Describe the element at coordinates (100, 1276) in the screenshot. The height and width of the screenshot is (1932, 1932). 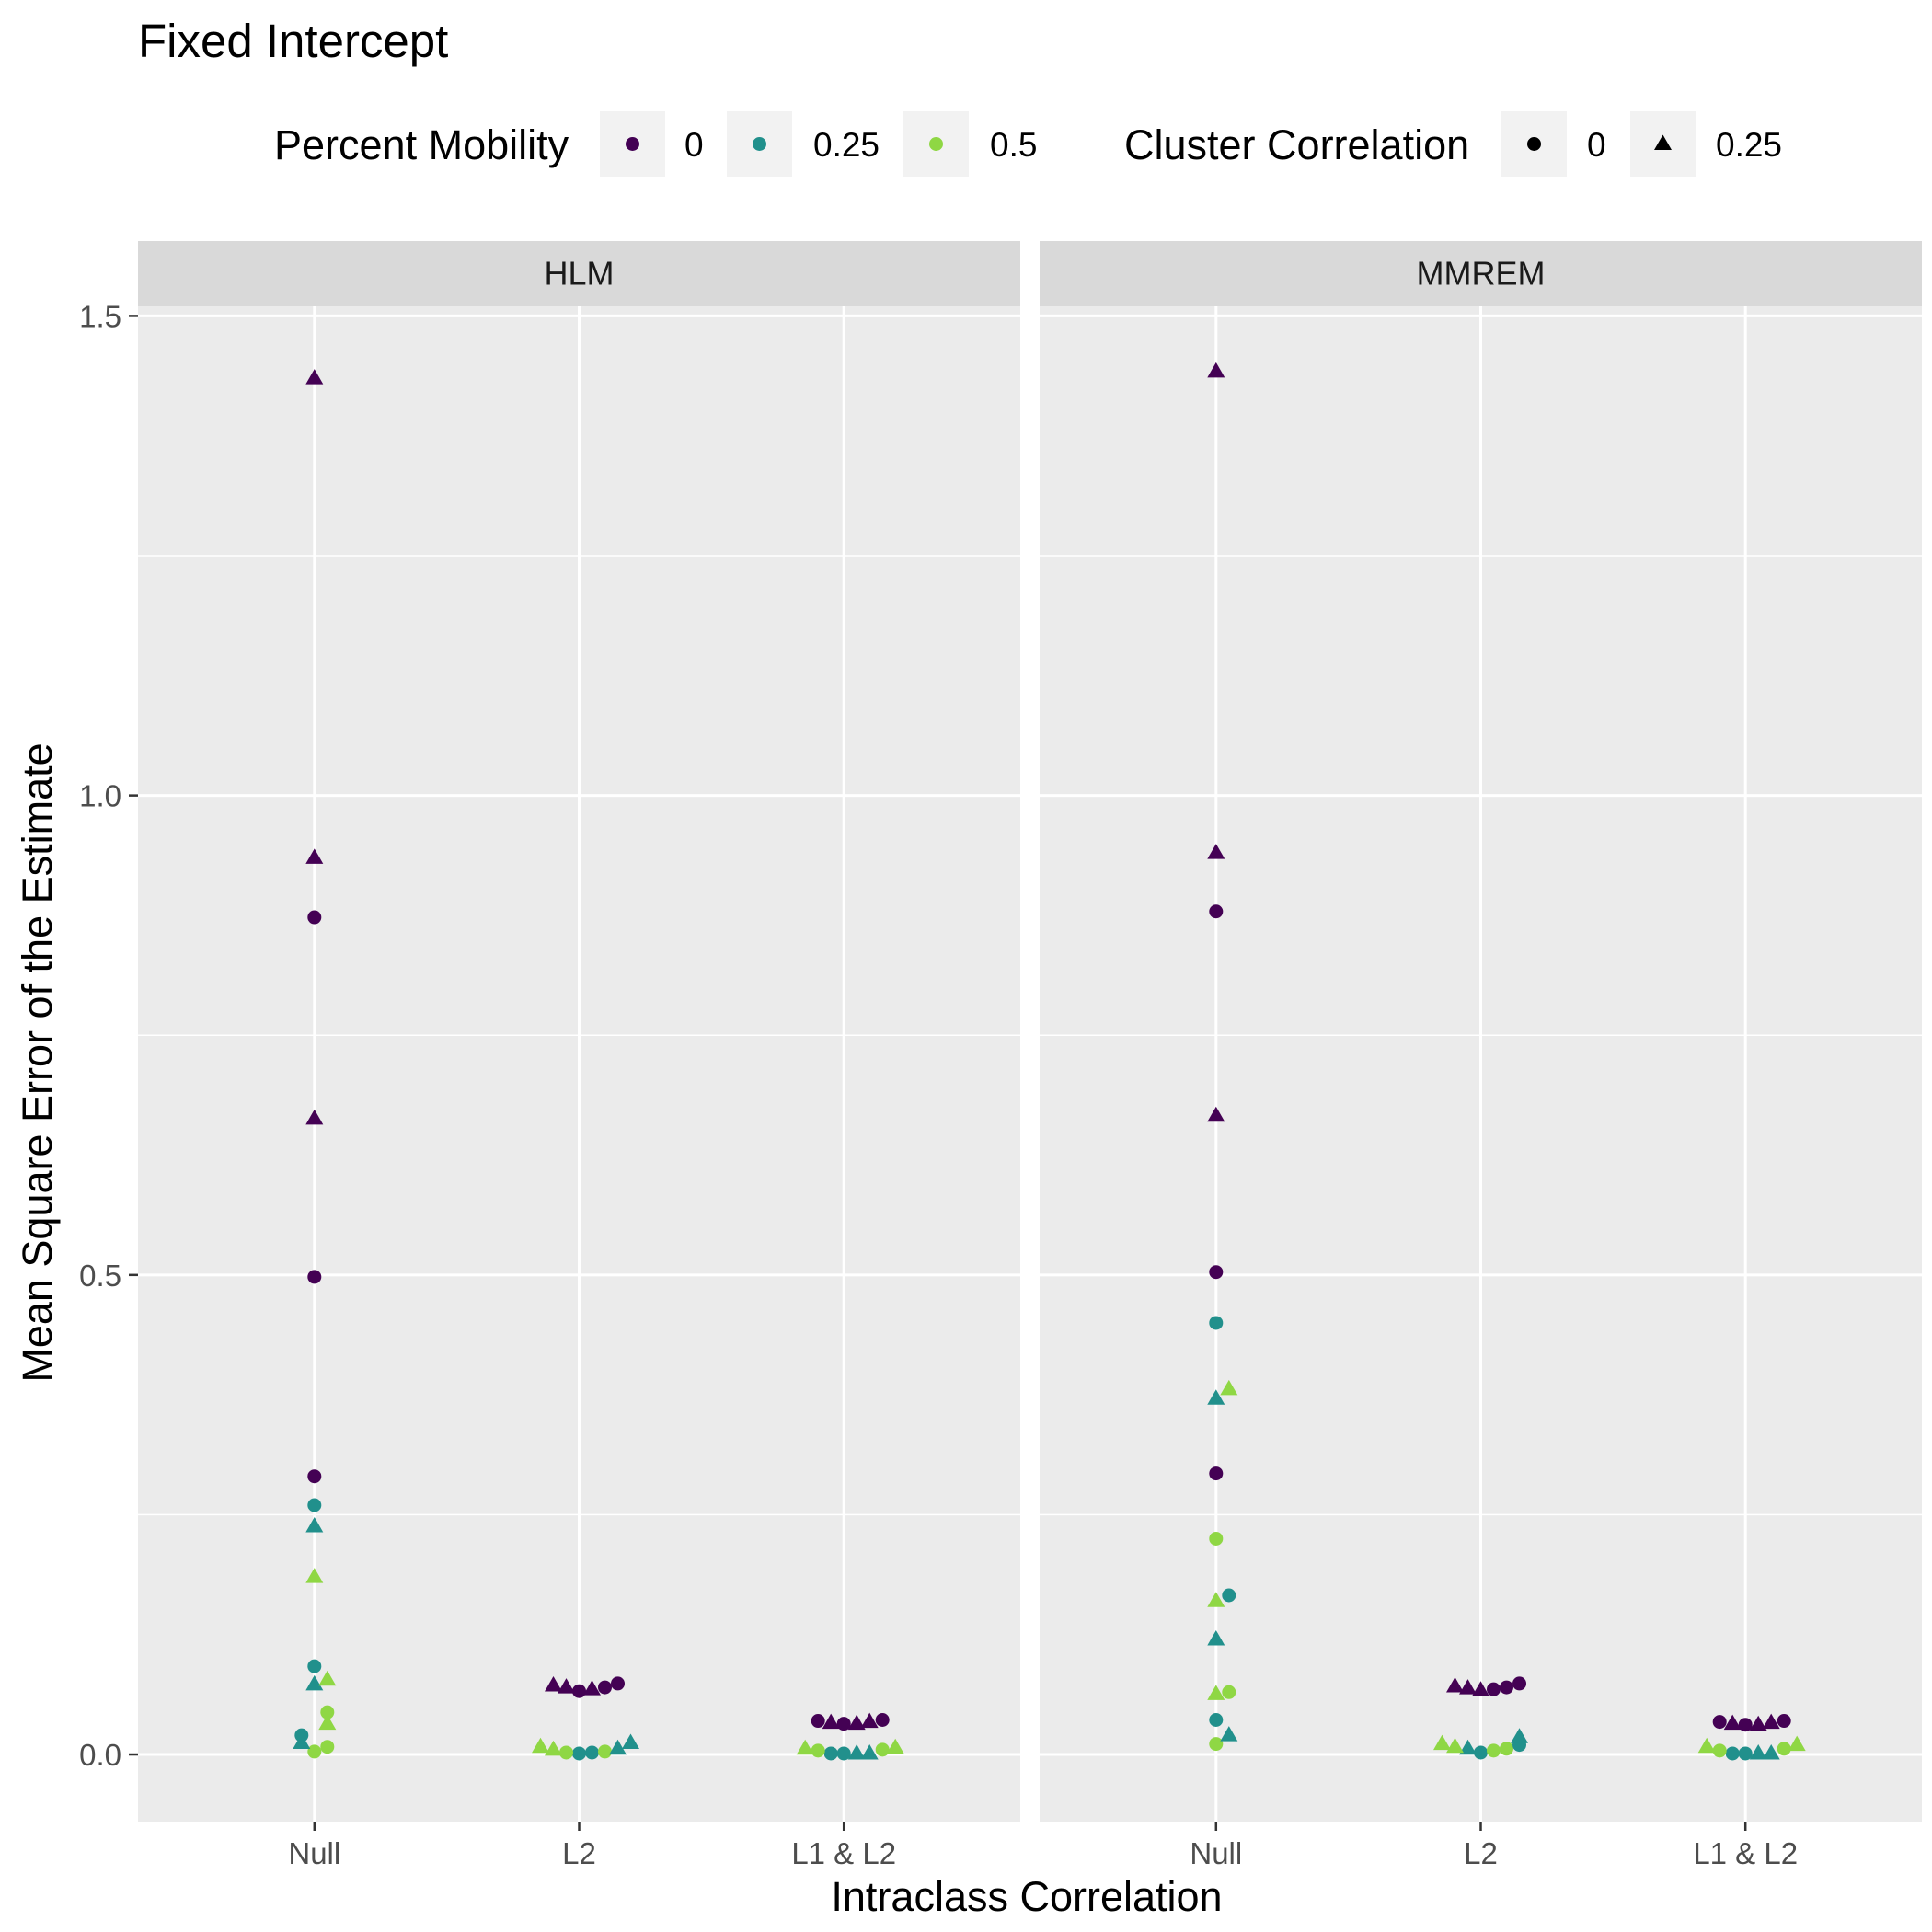
I see `y-tick-label: 0.5` at that location.